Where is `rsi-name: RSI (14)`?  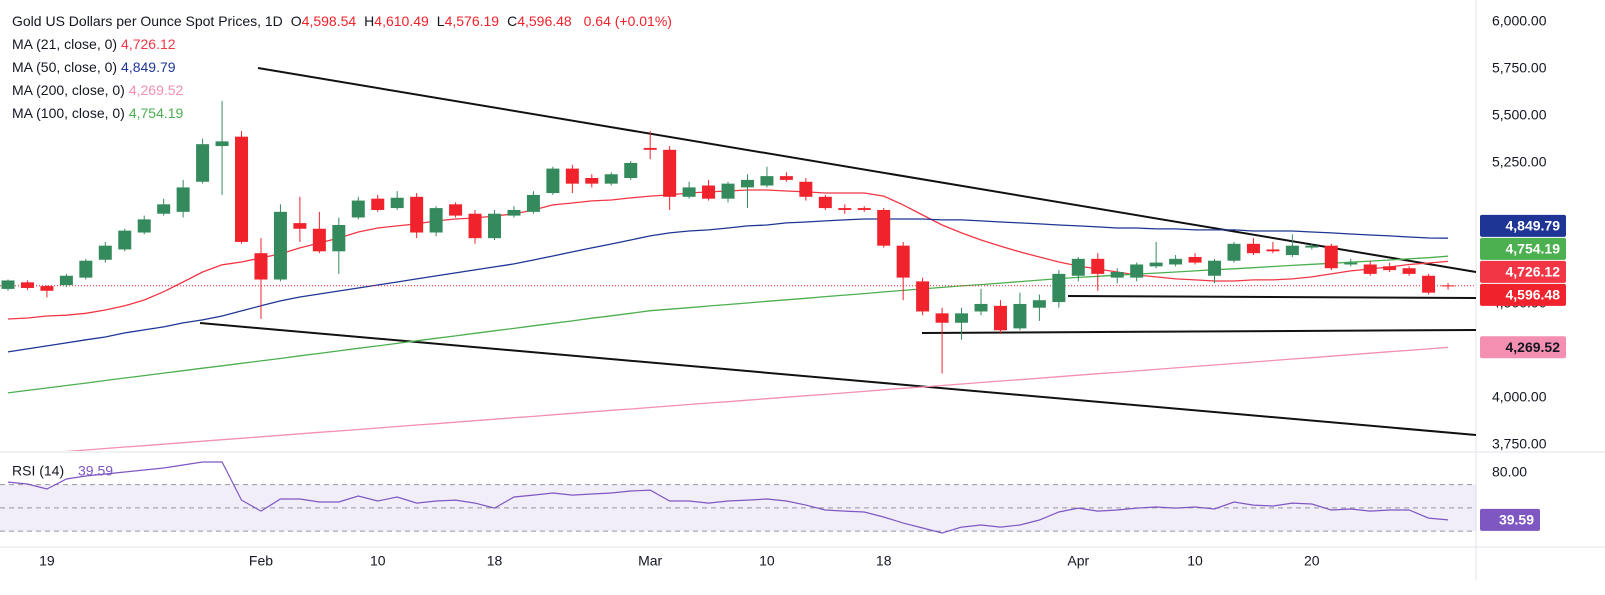 rsi-name: RSI (14) is located at coordinates (38, 471).